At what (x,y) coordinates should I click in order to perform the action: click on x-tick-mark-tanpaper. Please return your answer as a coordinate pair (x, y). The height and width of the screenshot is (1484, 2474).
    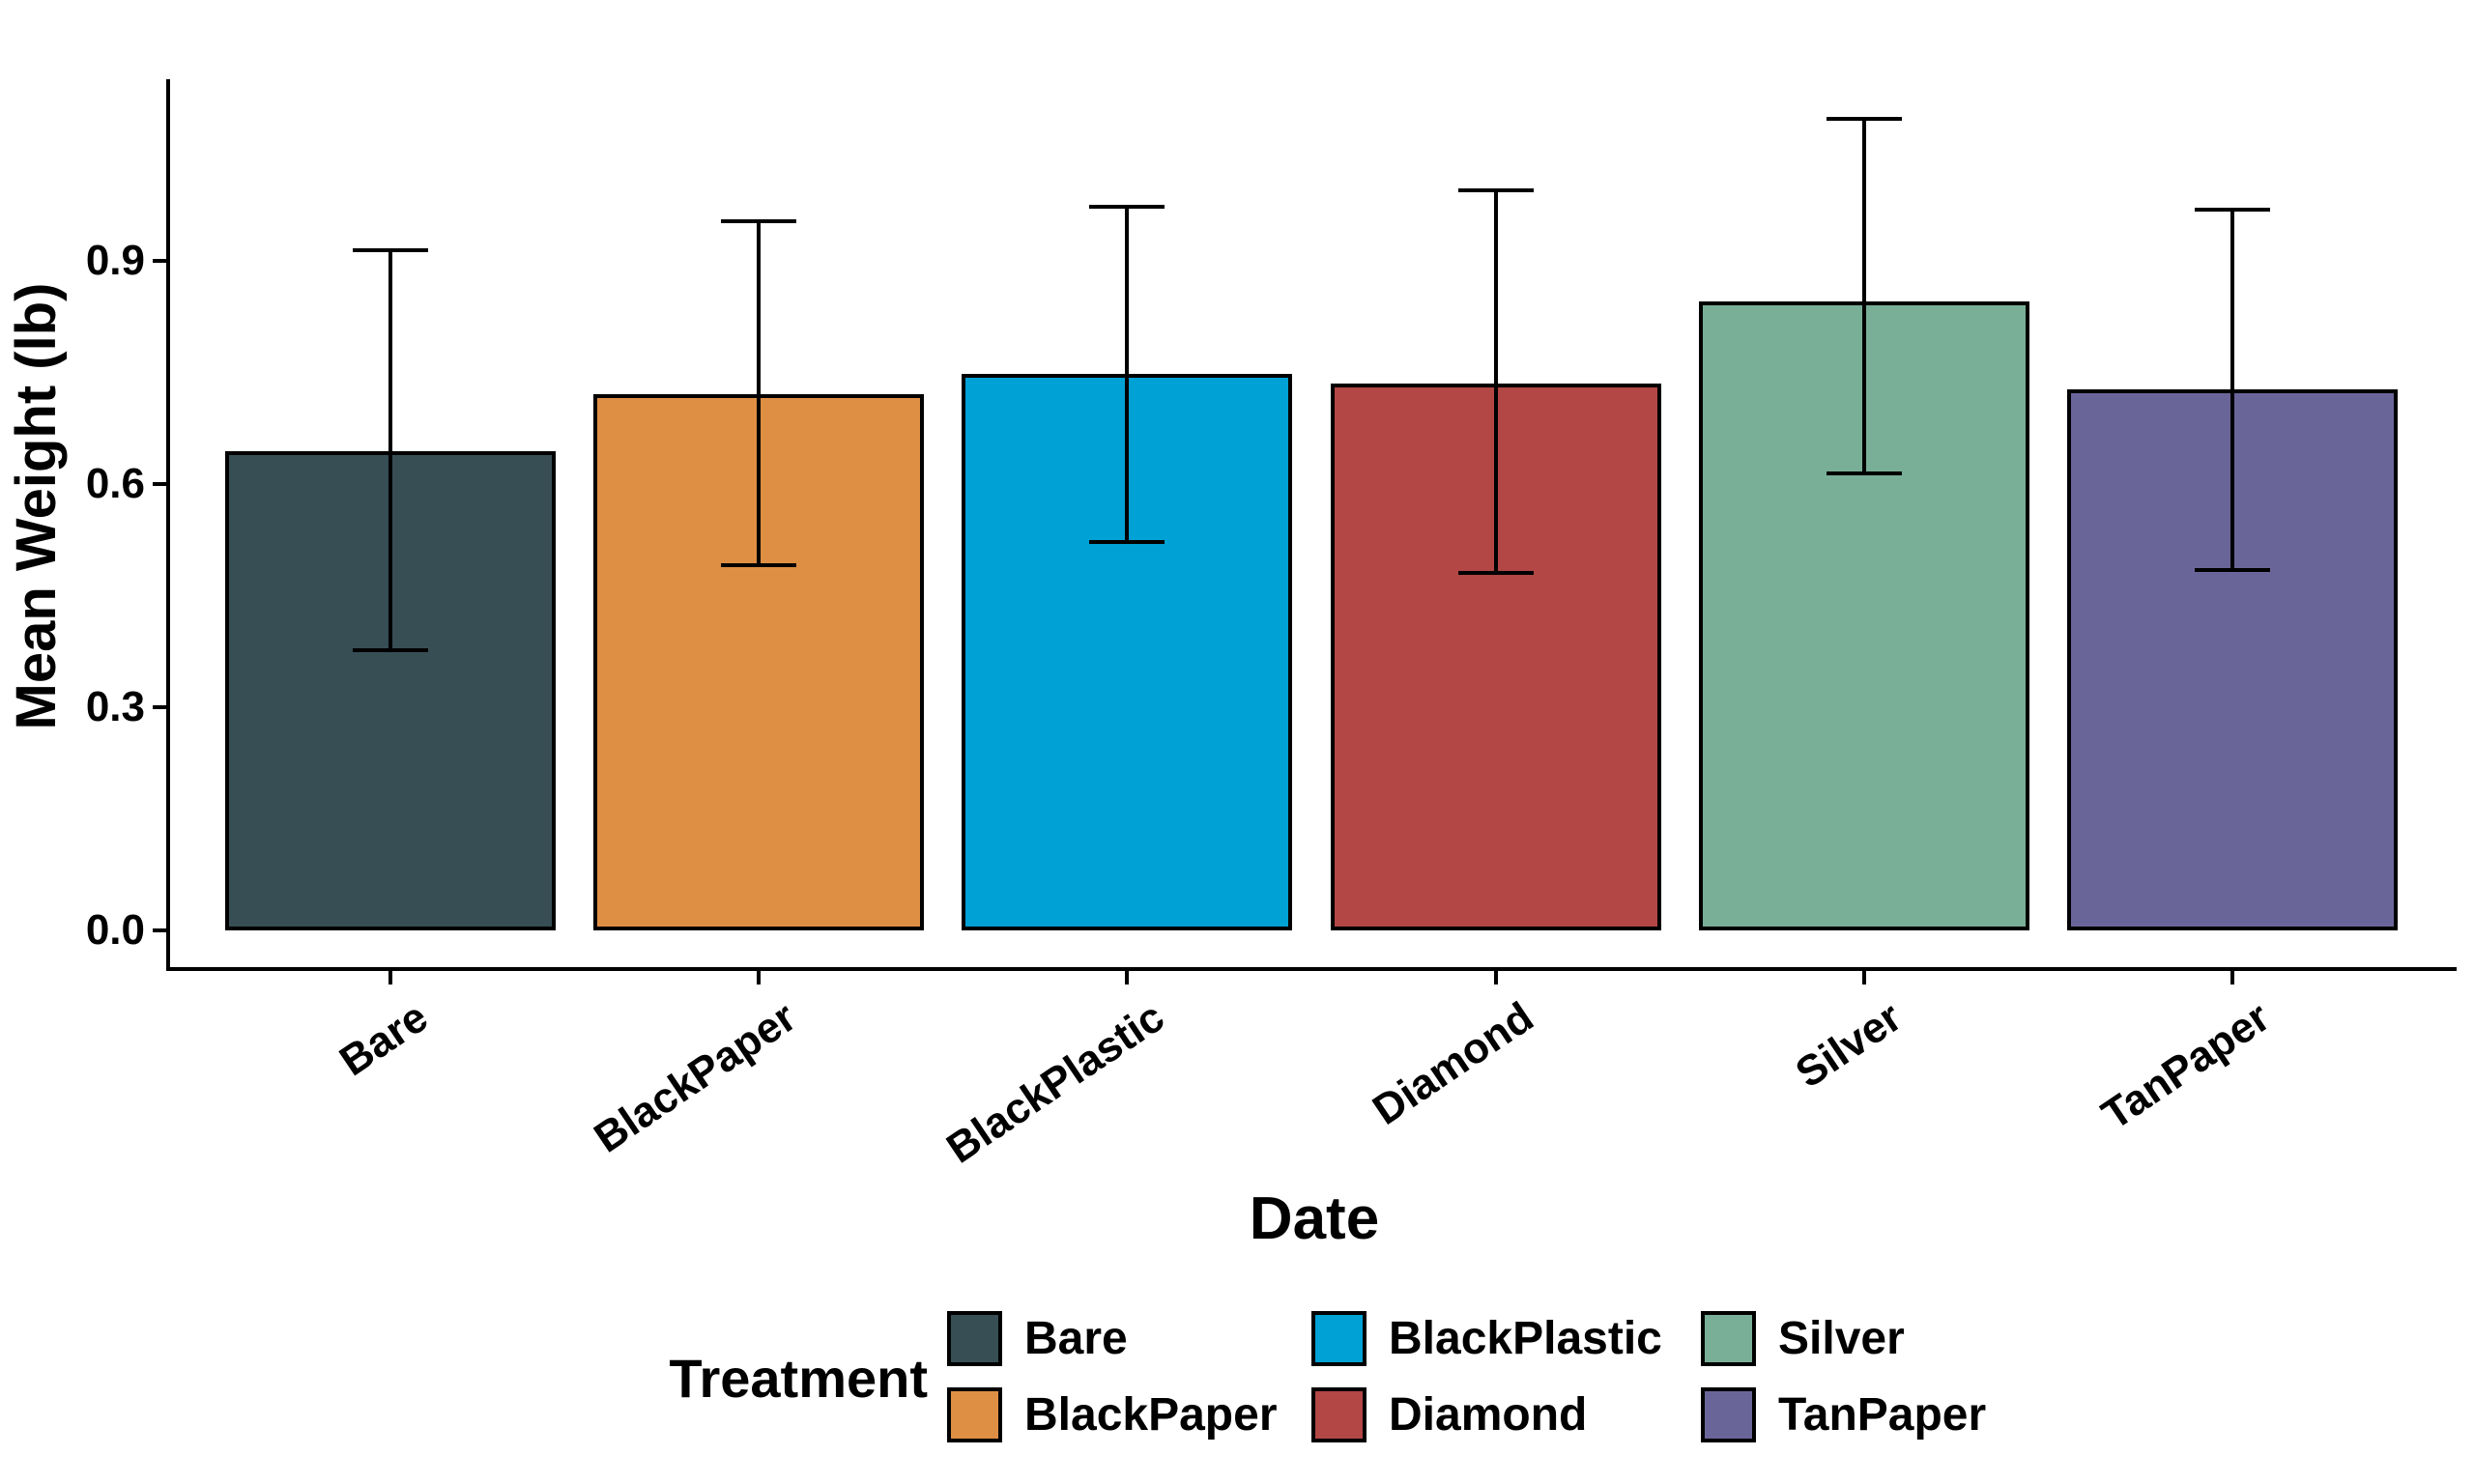
    Looking at the image, I should click on (2232, 978).